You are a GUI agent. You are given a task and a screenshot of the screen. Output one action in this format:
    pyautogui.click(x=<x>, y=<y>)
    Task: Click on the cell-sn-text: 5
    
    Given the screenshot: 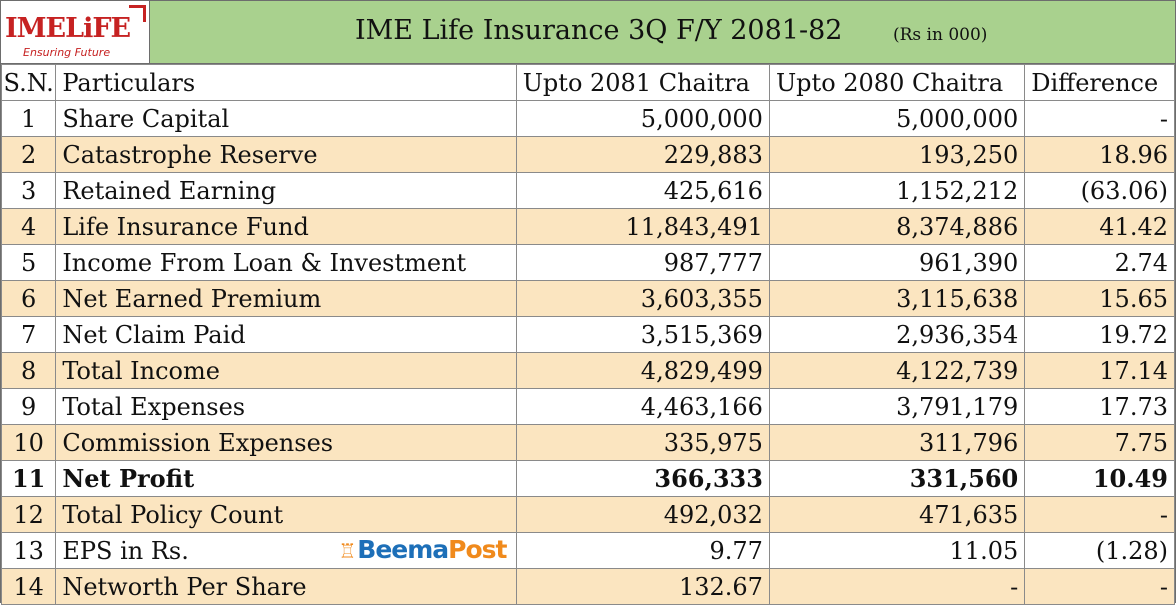 What is the action you would take?
    pyautogui.click(x=29, y=262)
    